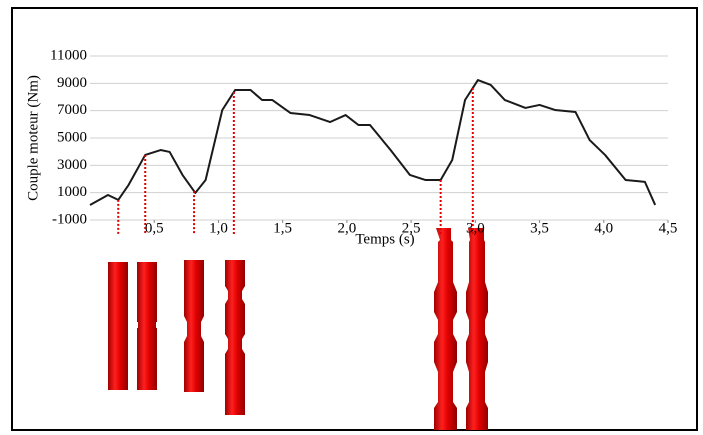 This screenshot has height=435, width=703. Describe the element at coordinates (347, 228) in the screenshot. I see `x-tick-label: 2,0` at that location.